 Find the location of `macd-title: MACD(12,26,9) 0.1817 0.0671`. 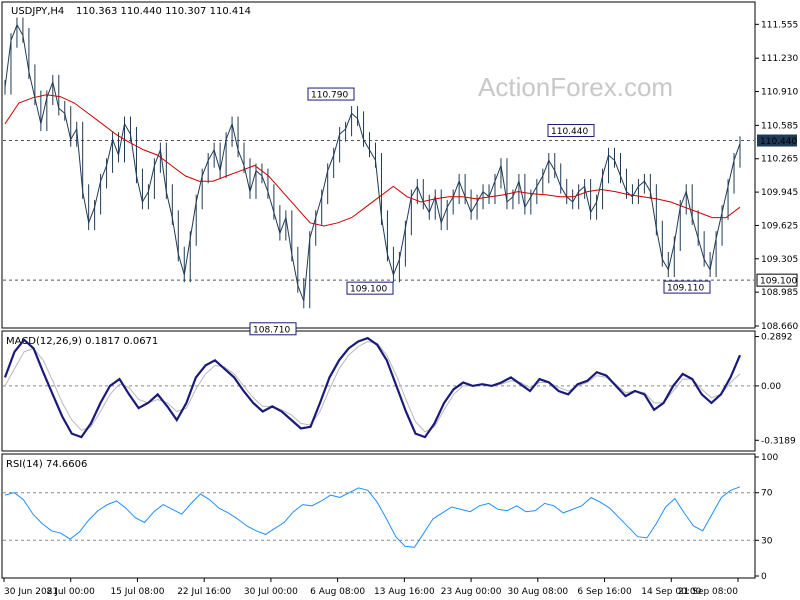

macd-title: MACD(12,26,9) 0.1817 0.0671 is located at coordinates (82, 341).